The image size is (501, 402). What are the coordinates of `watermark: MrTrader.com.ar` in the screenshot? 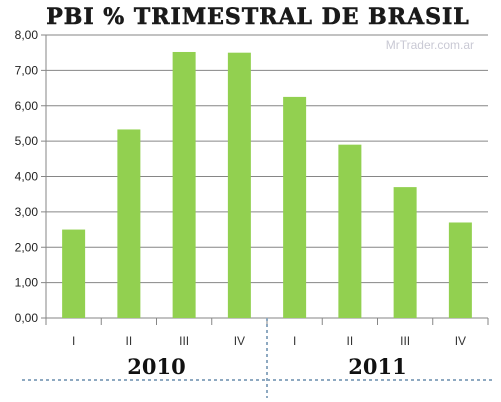 It's located at (430, 45).